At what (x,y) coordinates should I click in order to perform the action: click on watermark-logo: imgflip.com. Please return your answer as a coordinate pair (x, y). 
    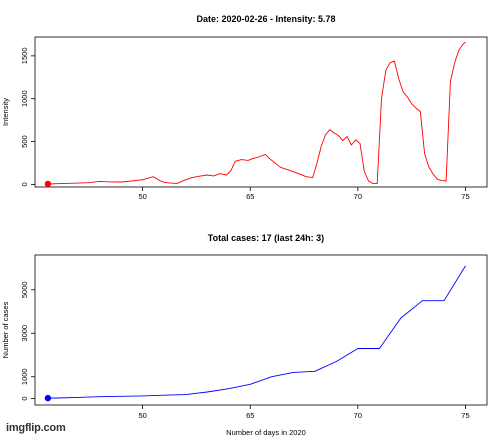
    Looking at the image, I should click on (36, 428).